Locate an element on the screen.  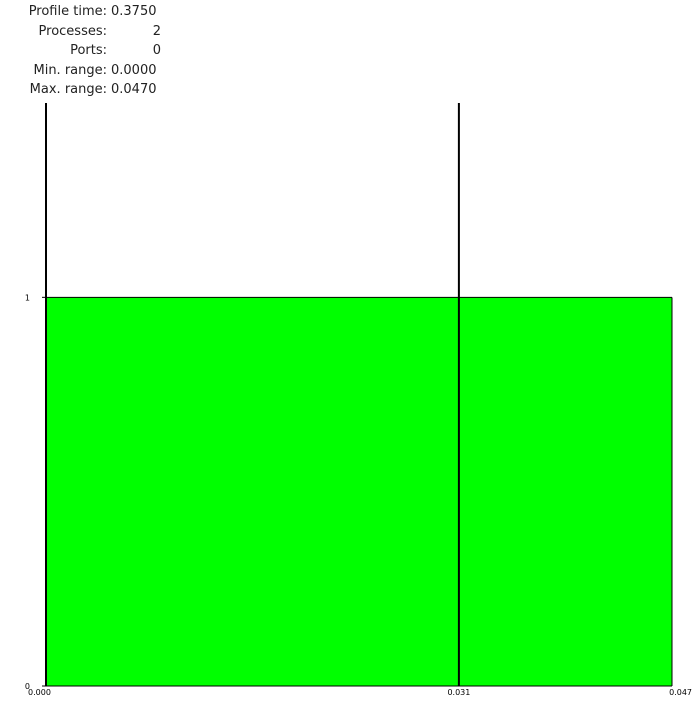
processes-row: Processes: 2 is located at coordinates (85, 34).